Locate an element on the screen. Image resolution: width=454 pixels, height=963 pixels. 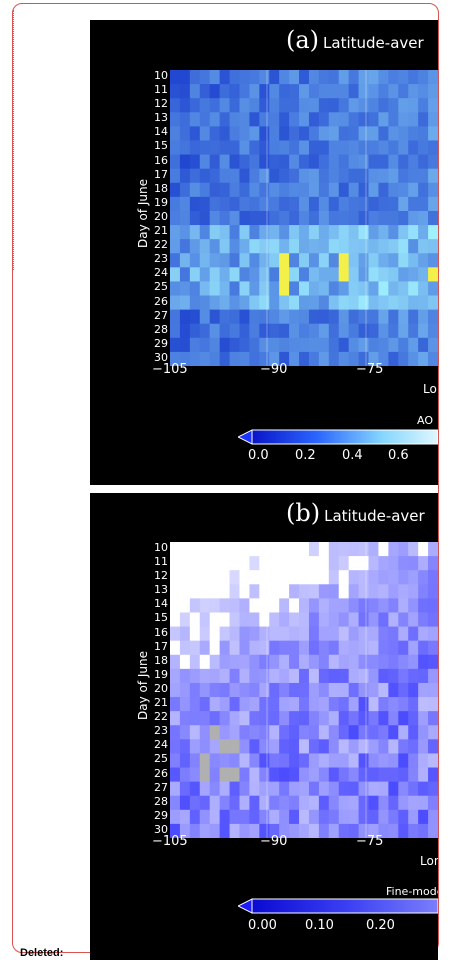
b-ytick: 21 is located at coordinates (161, 703).